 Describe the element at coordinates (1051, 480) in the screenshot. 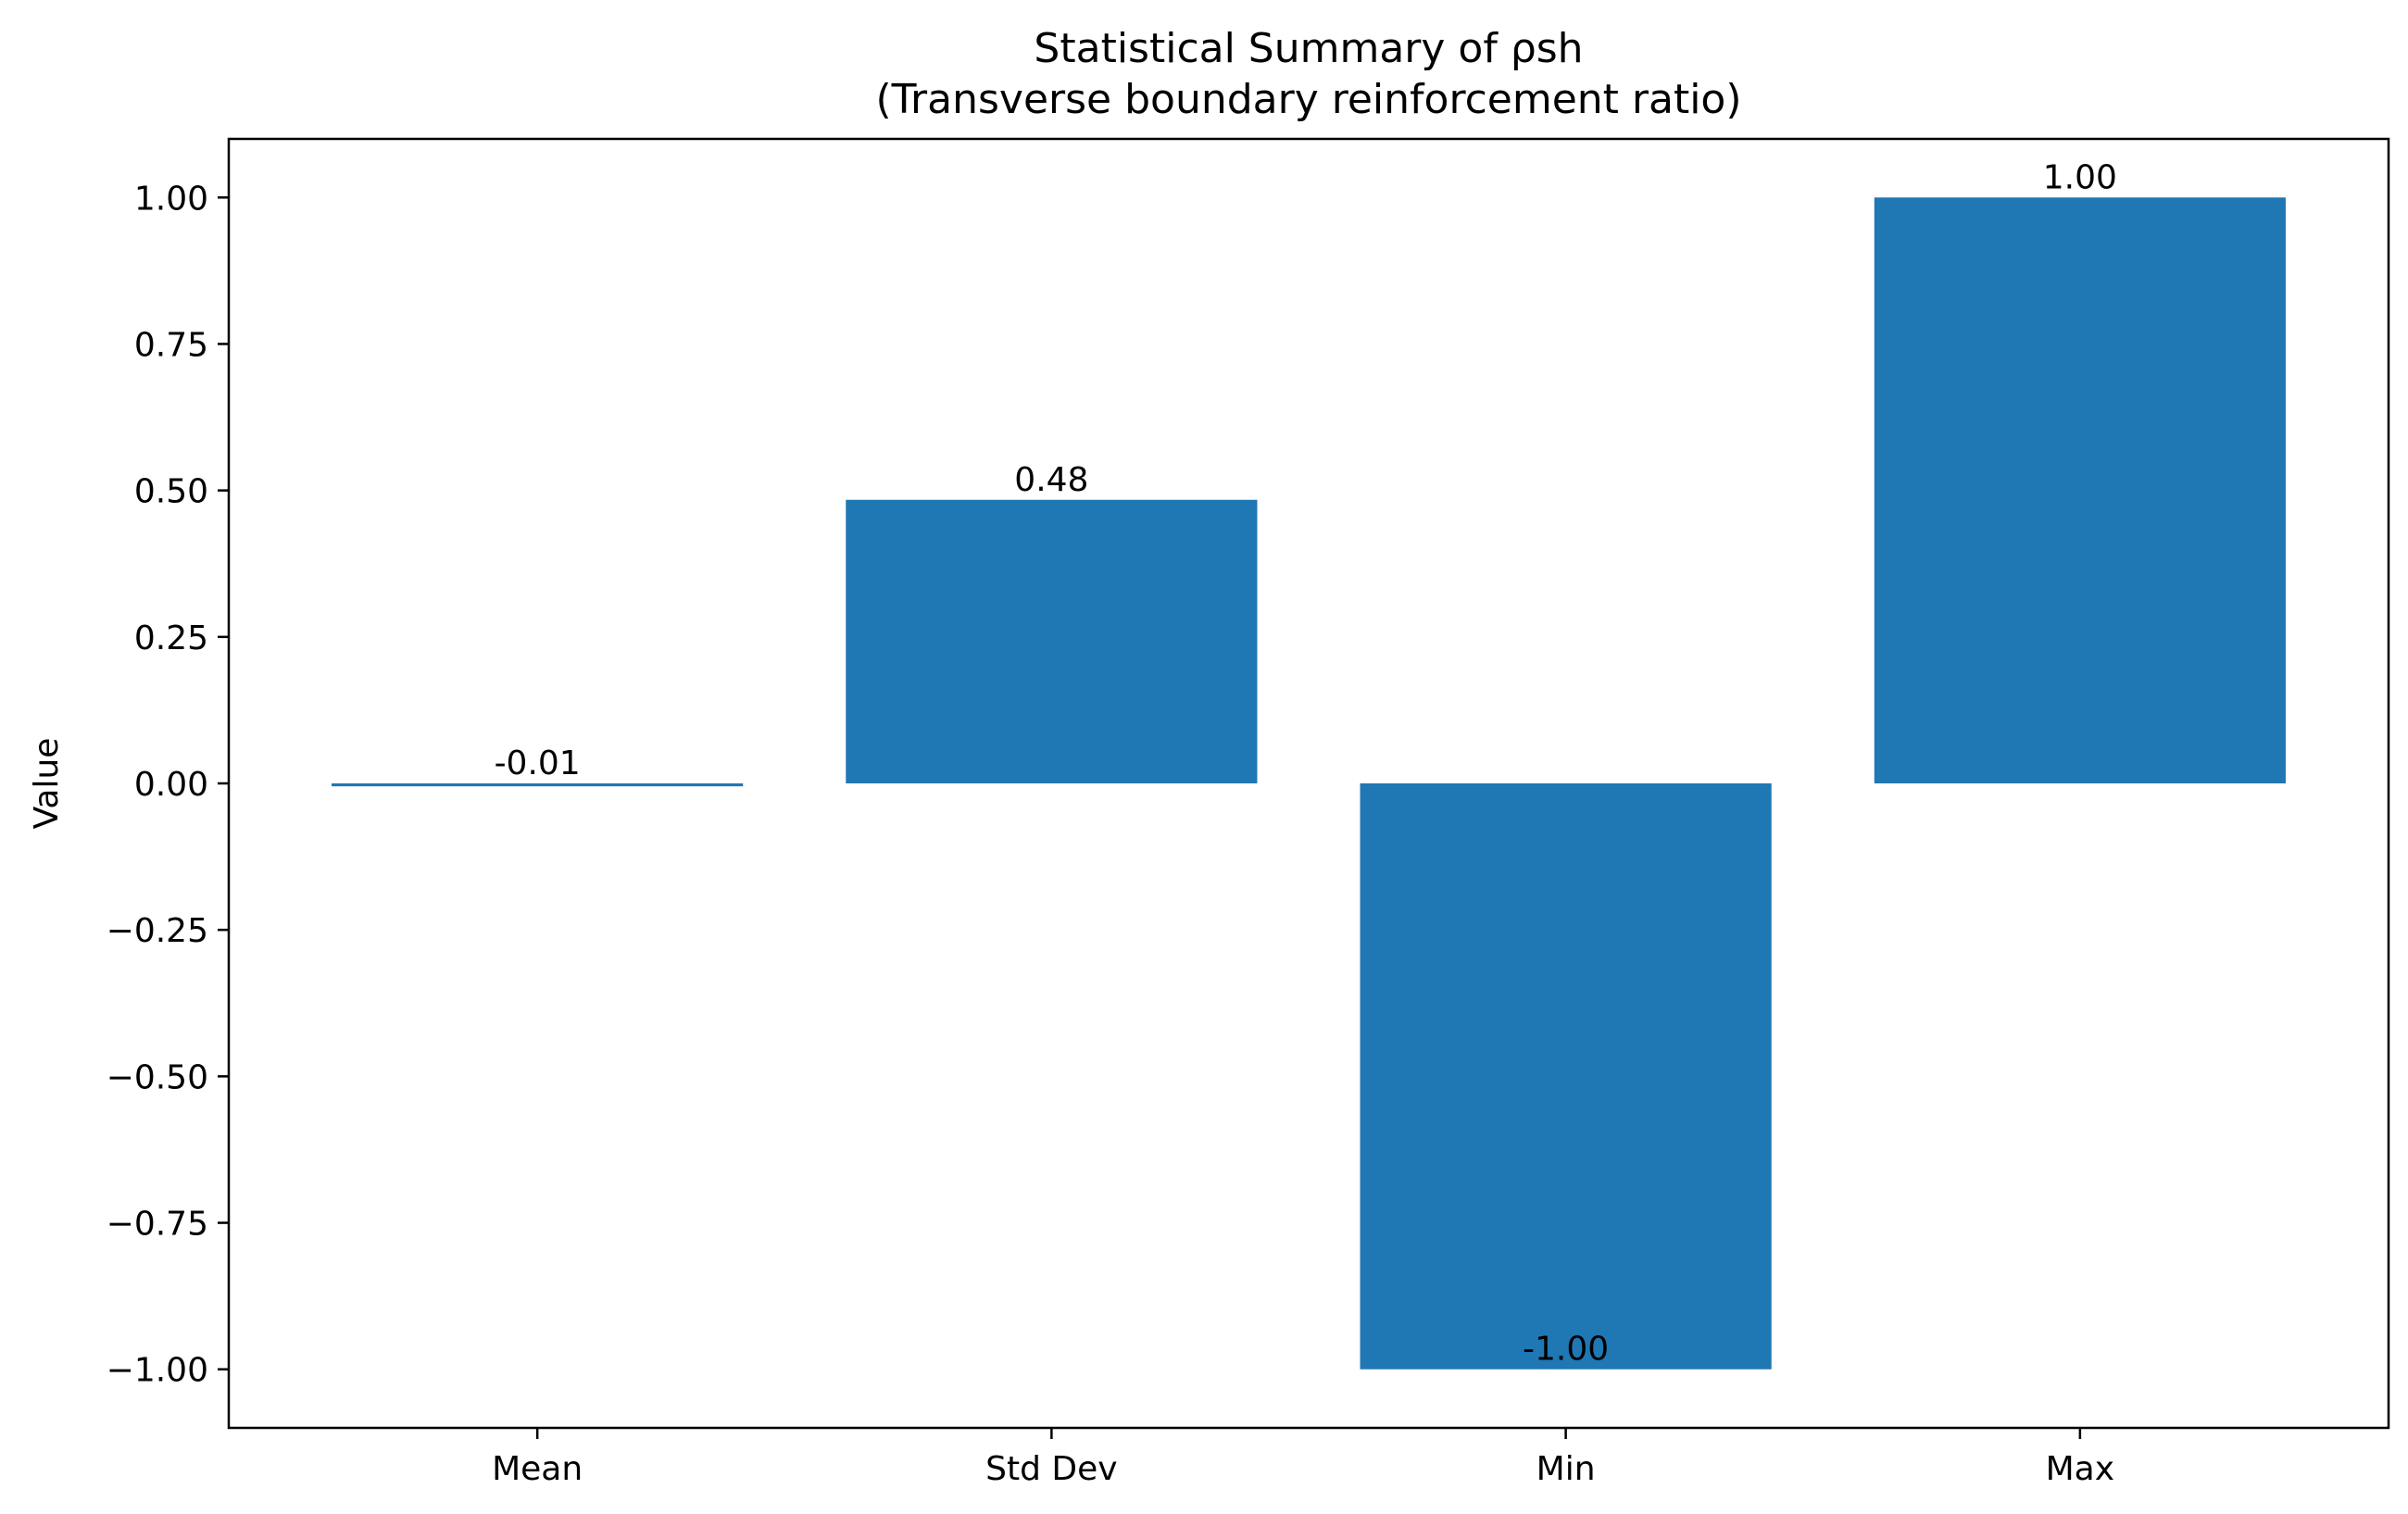

I see `data-label: 0.48` at that location.